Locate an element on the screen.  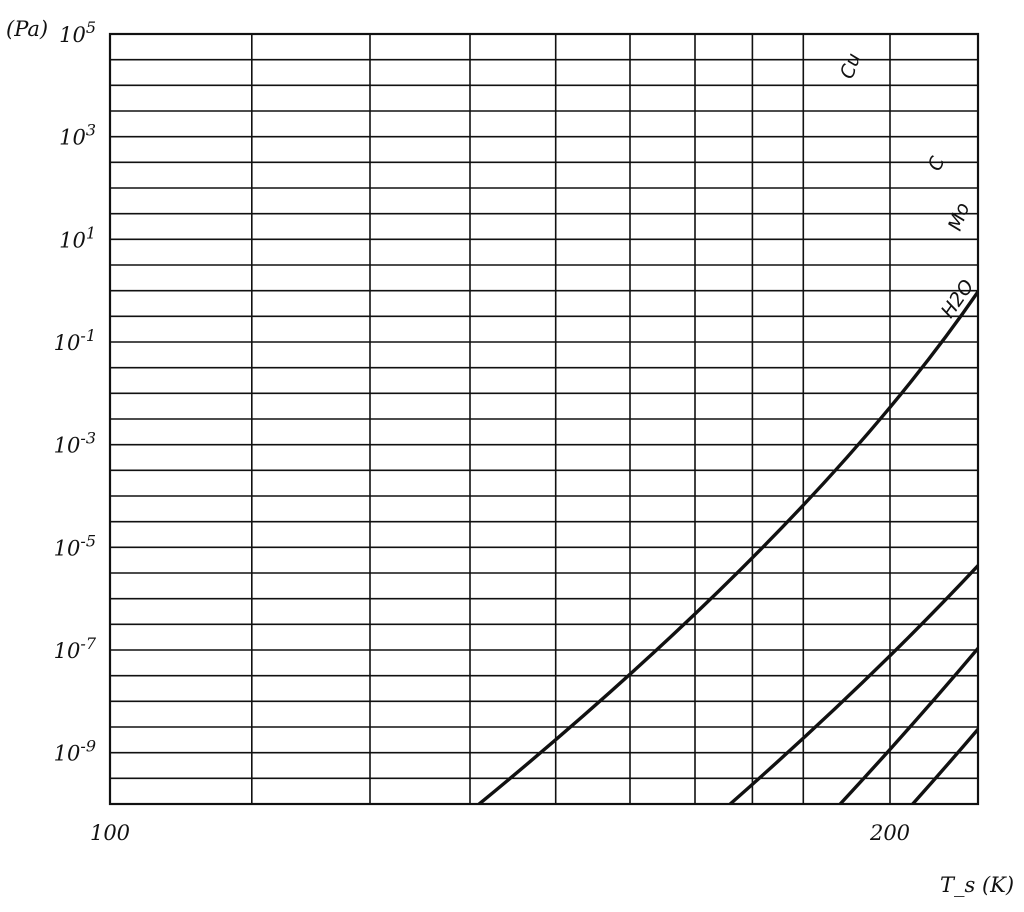
x-tick-labels: 1002003005007001 0002 0003 000 is located at coordinates (500, 833).